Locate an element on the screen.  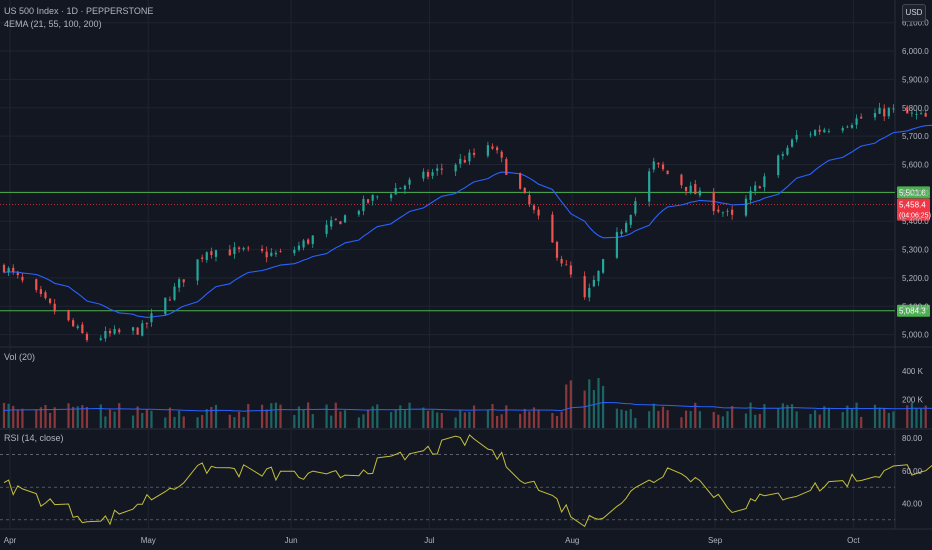
indicator-label: 4EMA (21, 55, 100, 200) is located at coordinates (53, 24).